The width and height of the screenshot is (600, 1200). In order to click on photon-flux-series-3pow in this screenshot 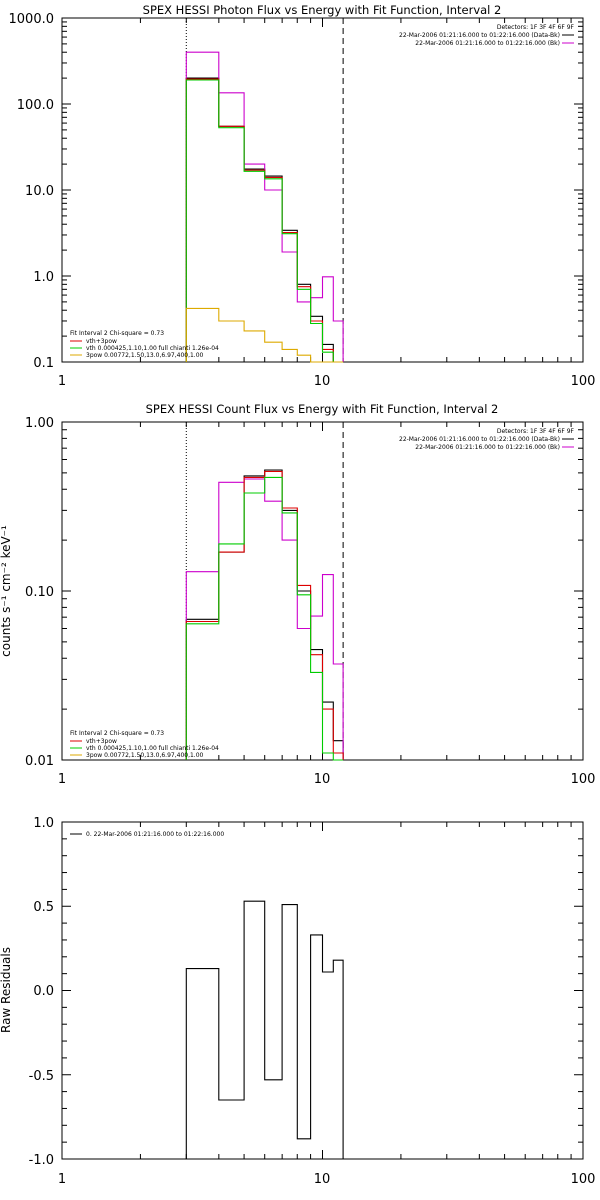, I will do `click(264, 335)`.